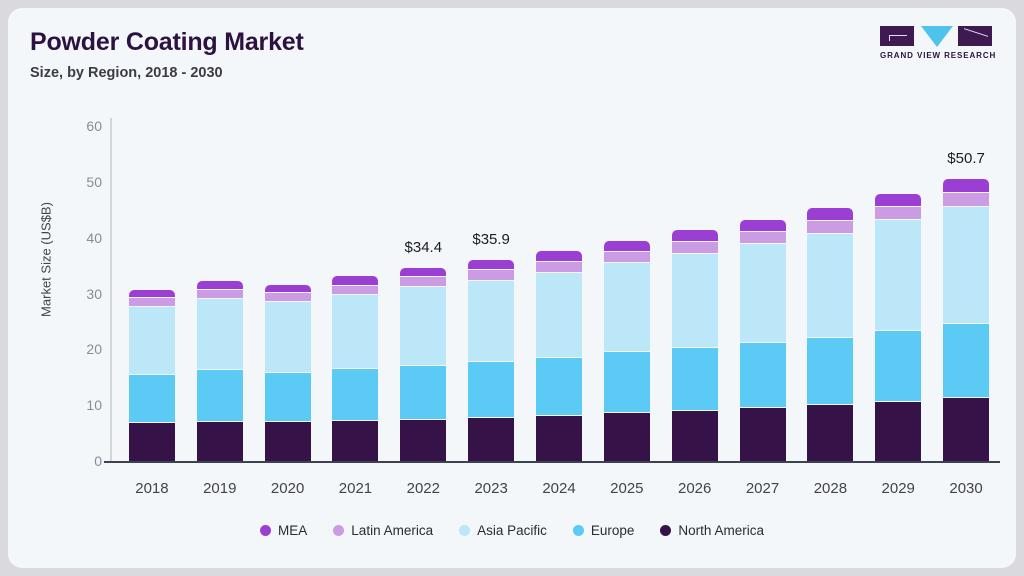 The height and width of the screenshot is (576, 1024). Describe the element at coordinates (603, 530) in the screenshot. I see `legend-item-europe: Europe` at that location.